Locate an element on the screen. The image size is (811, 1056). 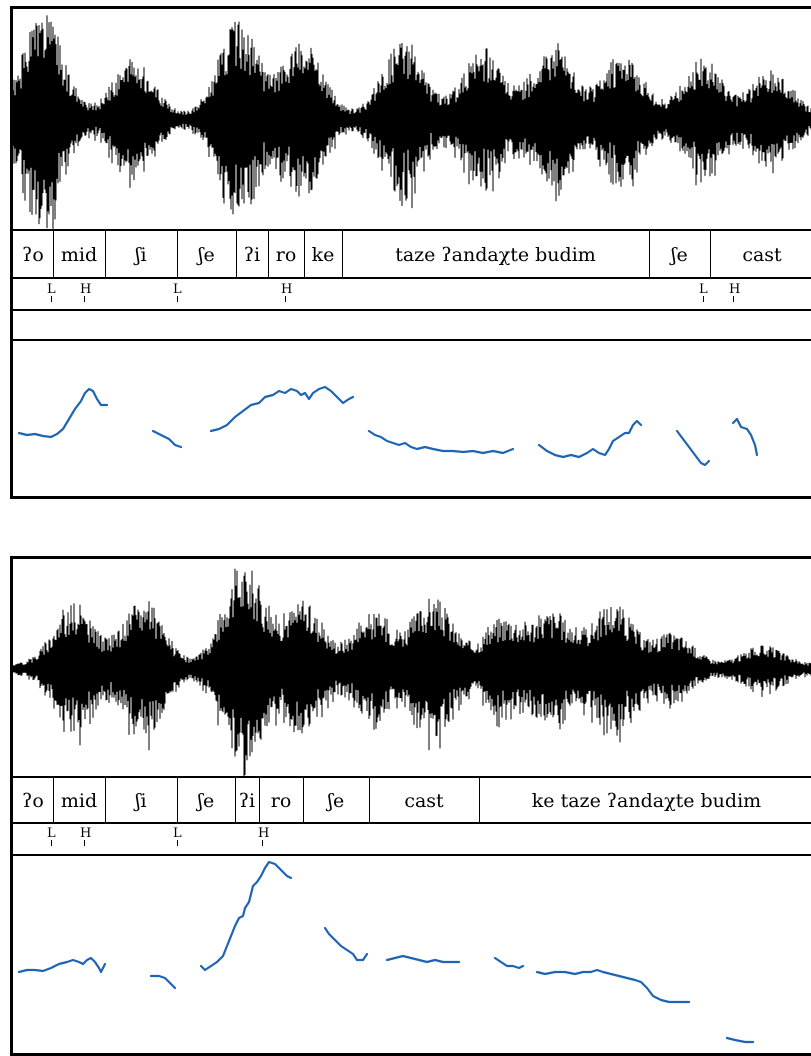
tone-tier-2: L H L H is located at coordinates (412, 839).